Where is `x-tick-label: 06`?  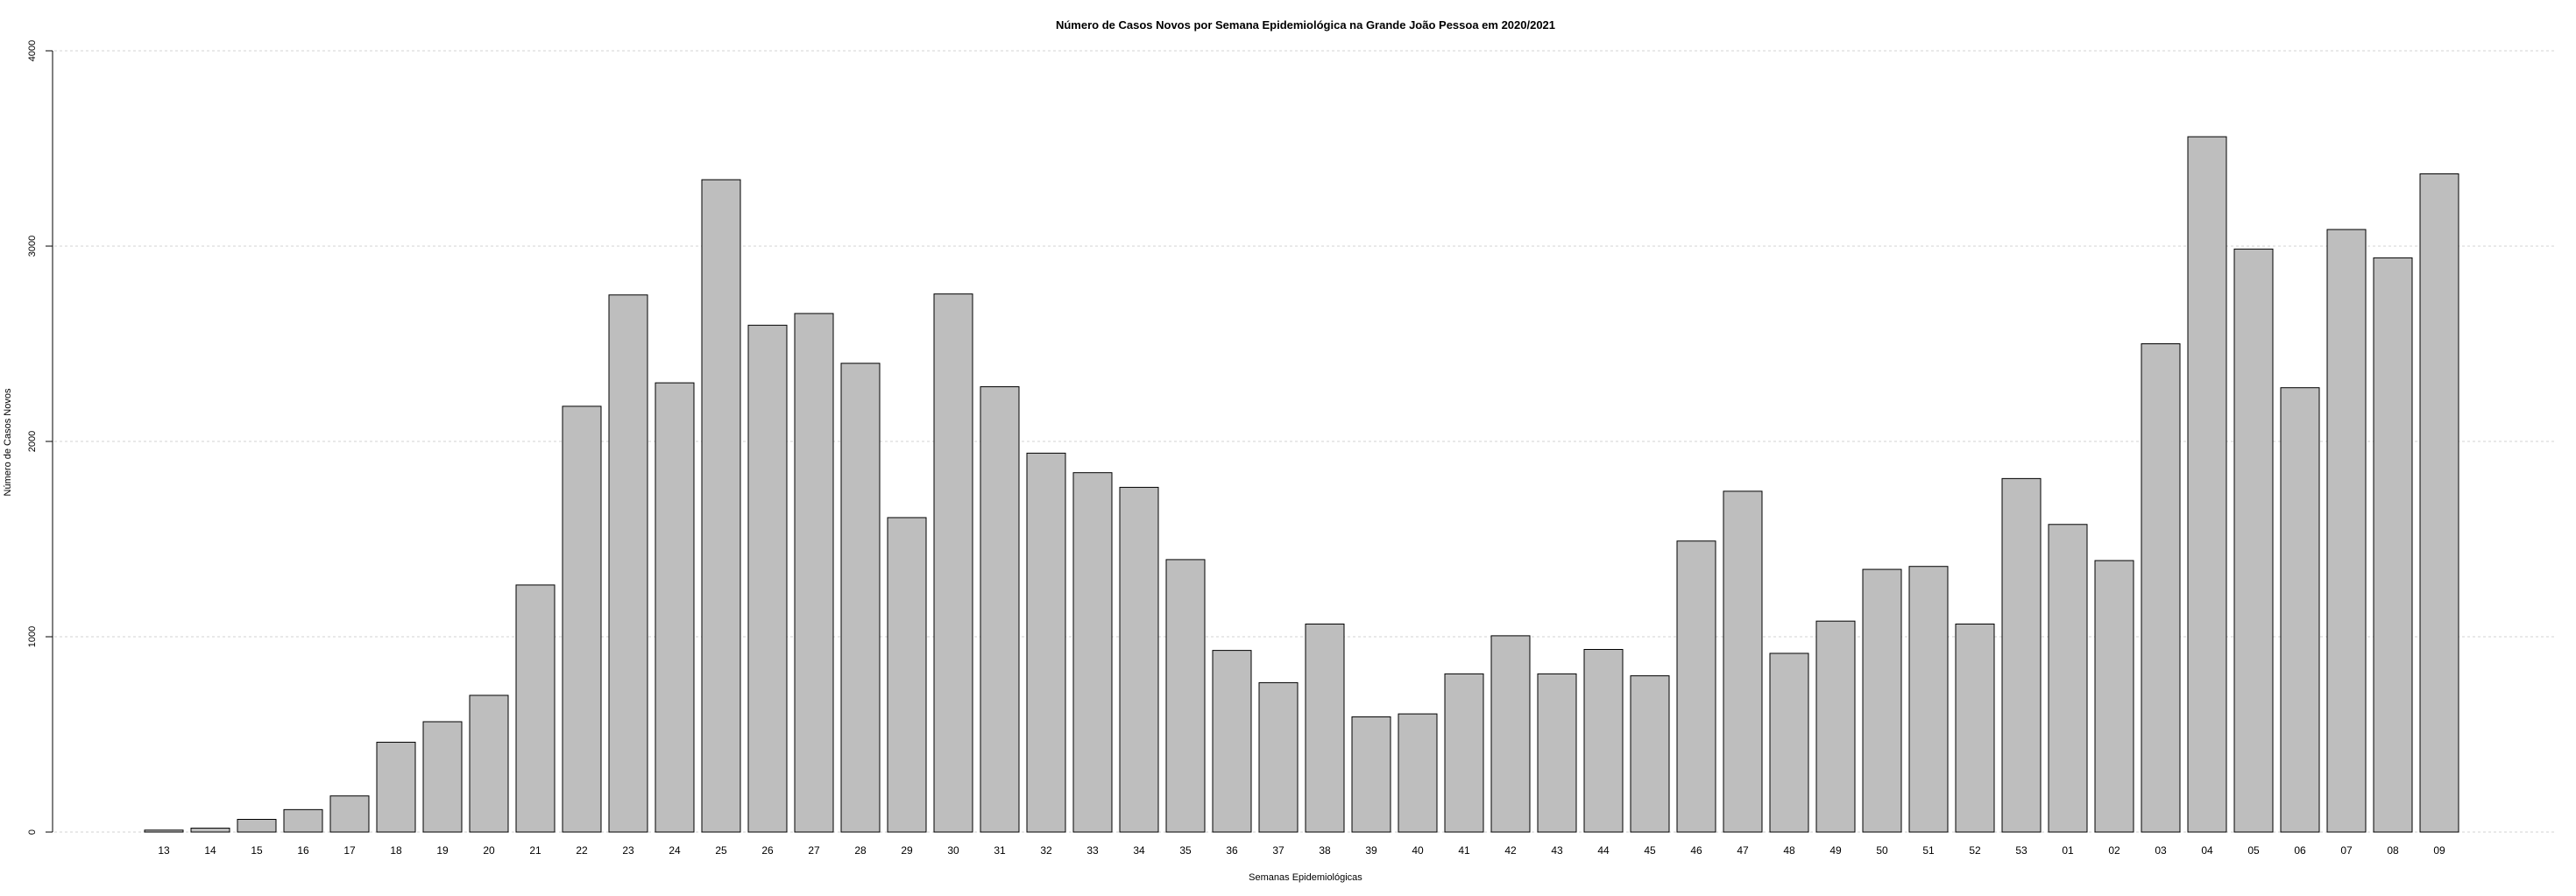 x-tick-label: 06 is located at coordinates (2300, 850).